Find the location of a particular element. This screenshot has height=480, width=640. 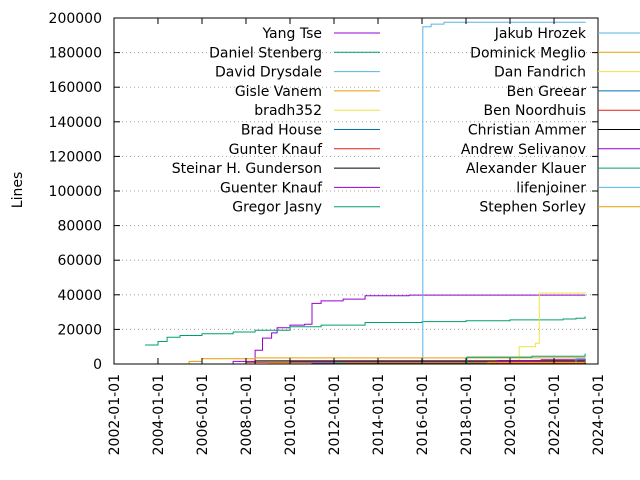

y-tick-label: 80000 is located at coordinates (79, 227).